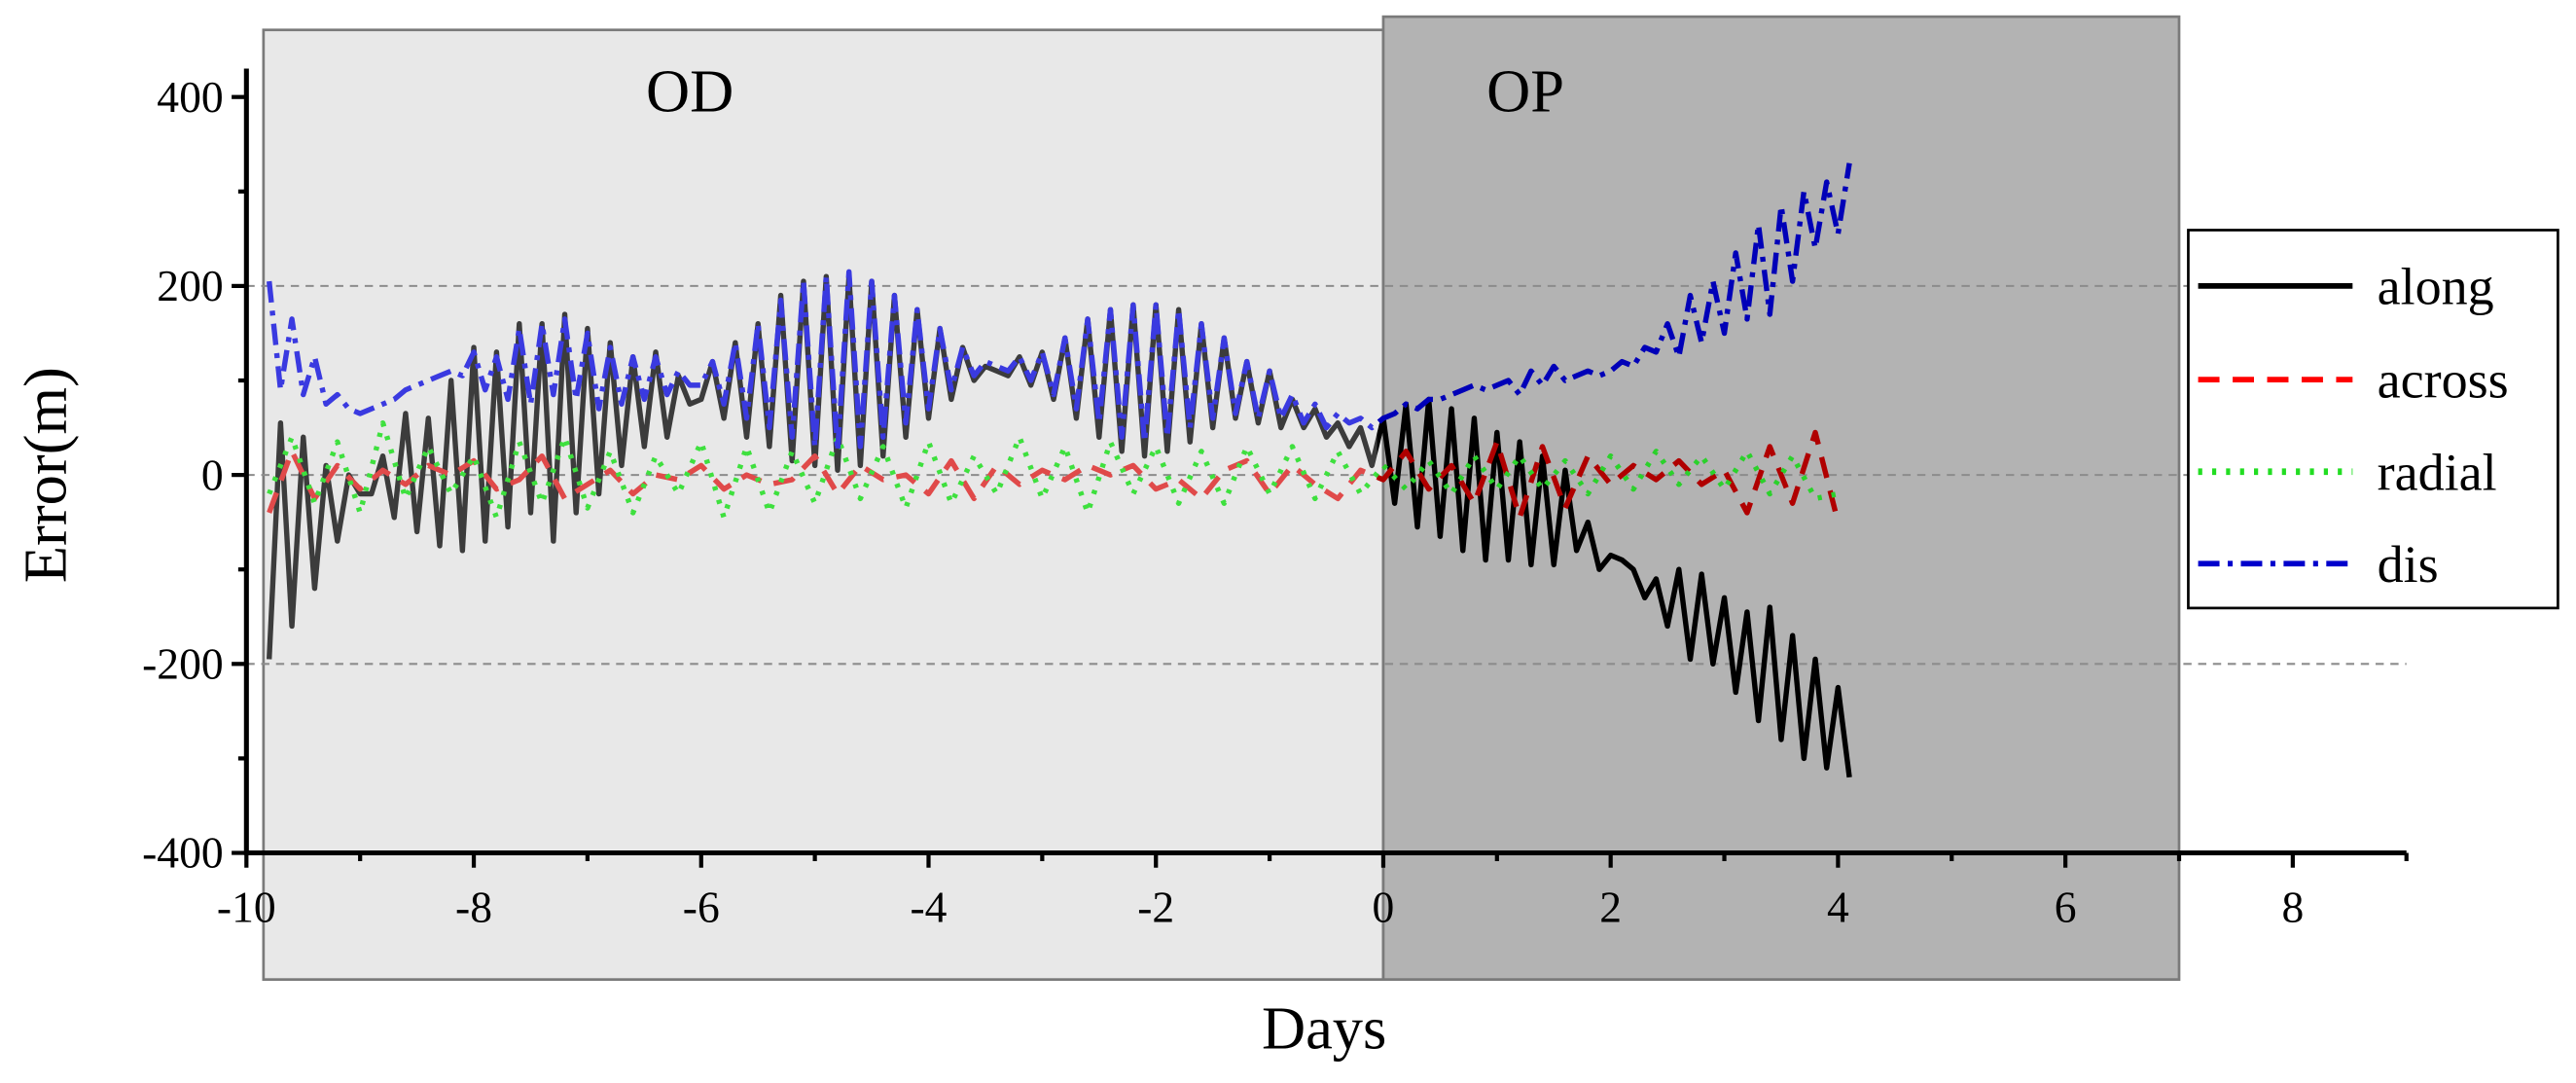  I want to click on y-tick-label: -200, so click(183, 664).